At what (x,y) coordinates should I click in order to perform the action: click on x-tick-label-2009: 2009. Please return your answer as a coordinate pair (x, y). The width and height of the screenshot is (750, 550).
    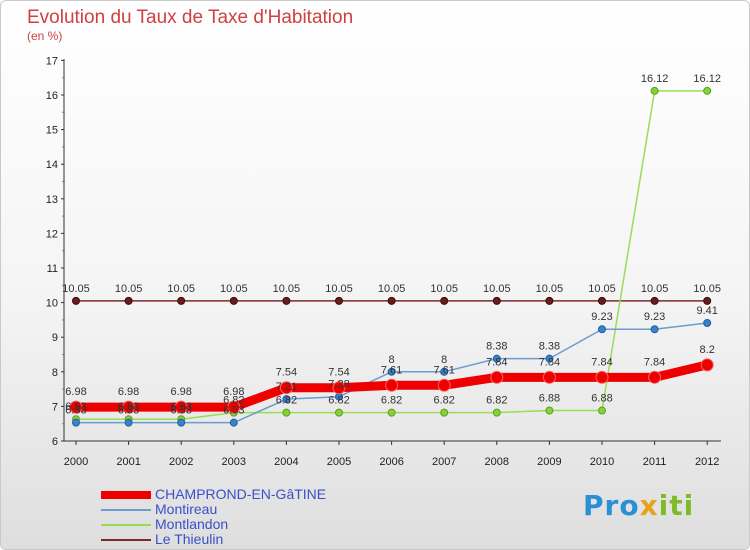
    Looking at the image, I should click on (549, 462).